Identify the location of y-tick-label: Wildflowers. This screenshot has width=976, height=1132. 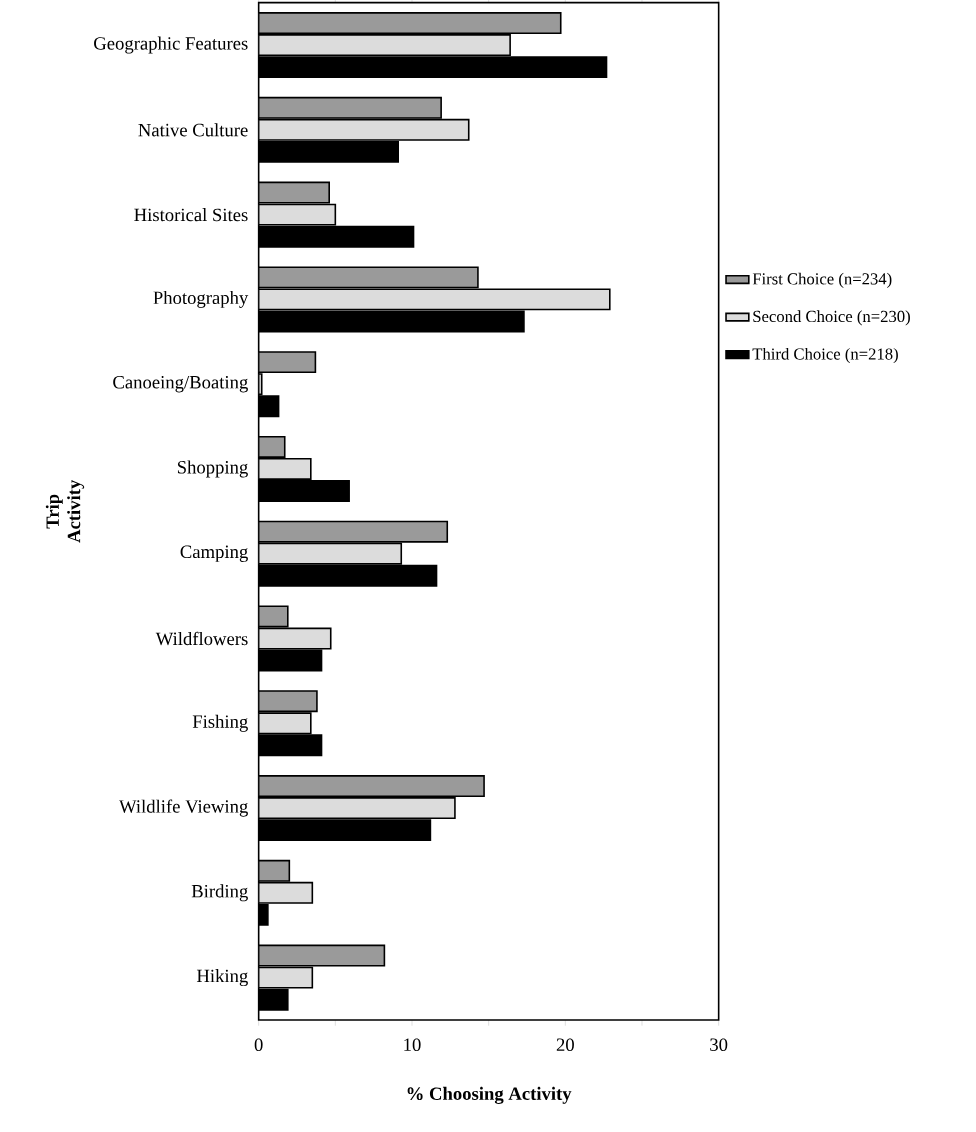
(201, 638).